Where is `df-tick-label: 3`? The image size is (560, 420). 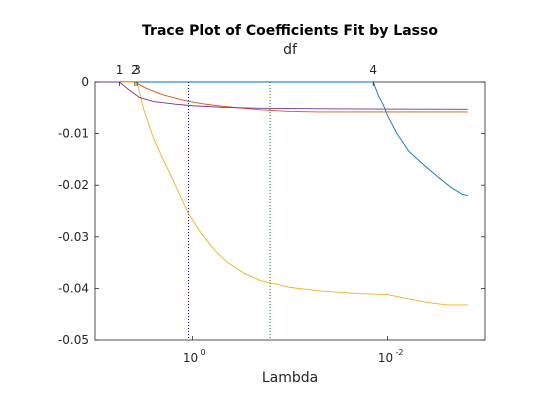
df-tick-label: 3 is located at coordinates (137, 70).